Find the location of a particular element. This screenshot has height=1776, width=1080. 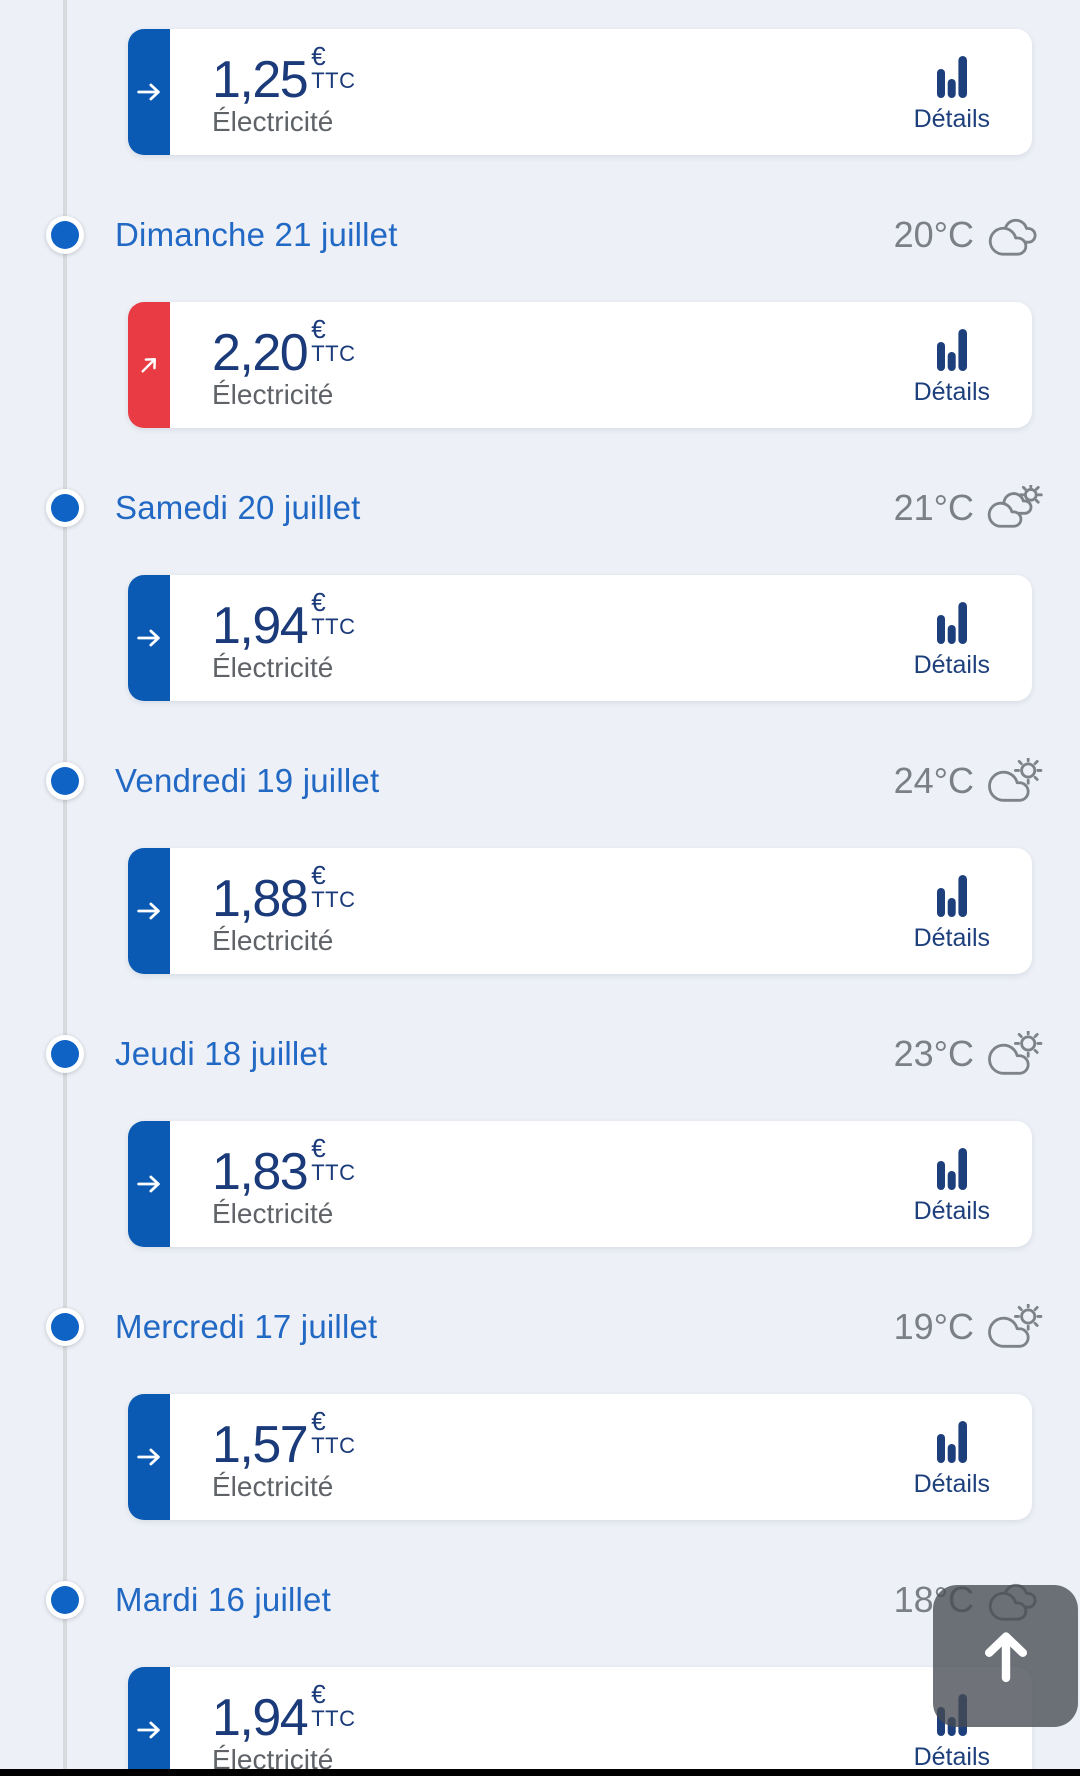

day-group: 1,25 € TTC Électricité Détails is located at coordinates (540, 92).